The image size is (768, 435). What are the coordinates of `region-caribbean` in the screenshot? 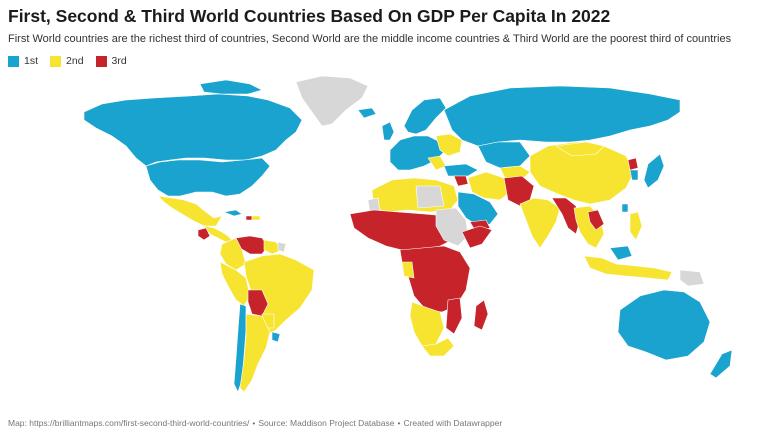 It's located at (233, 213).